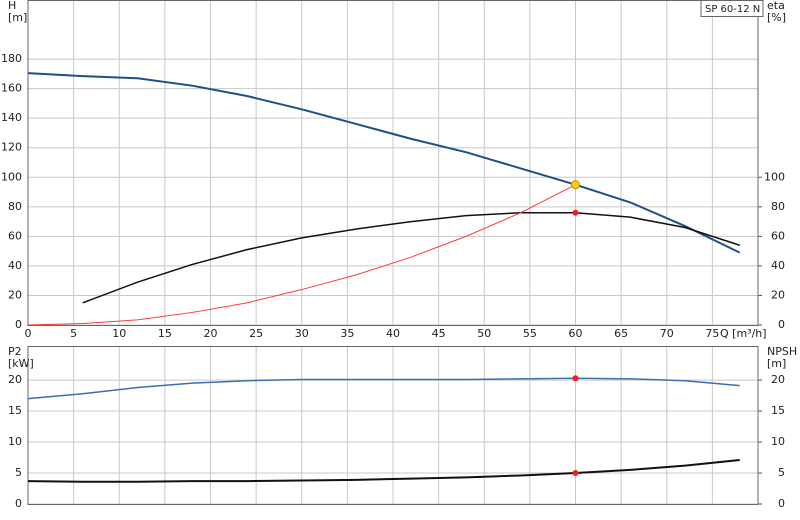 The image size is (800, 520). I want to click on x-tick-label: 0, so click(28, 333).